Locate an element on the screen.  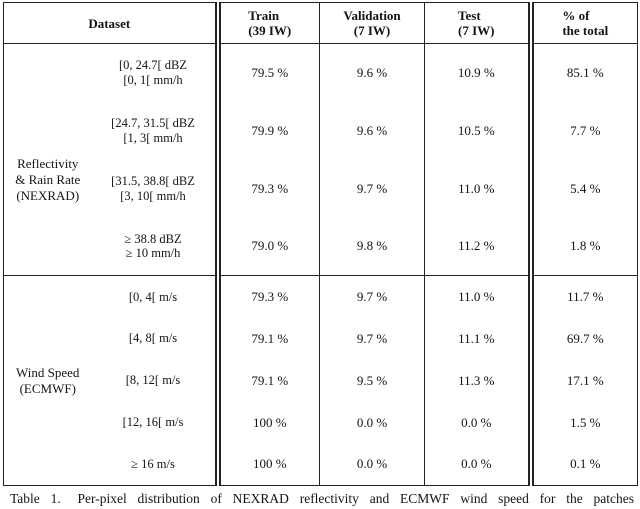
test-value: 10.5 % is located at coordinates (479, 130).